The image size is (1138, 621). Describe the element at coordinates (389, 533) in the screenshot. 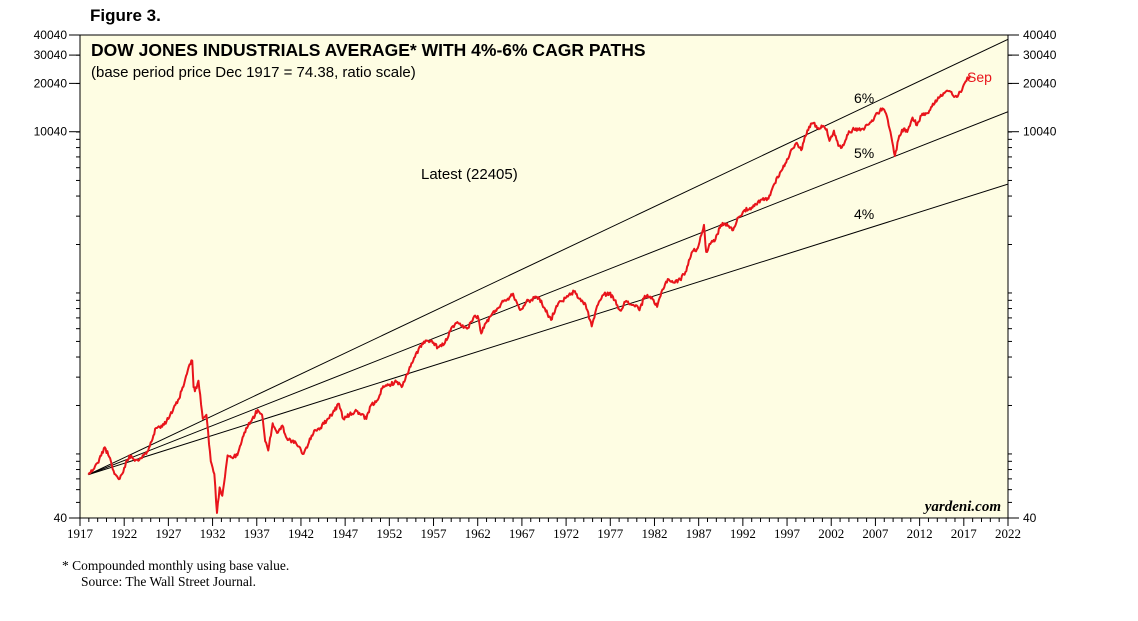

I see `x-tick-label: 1952` at that location.